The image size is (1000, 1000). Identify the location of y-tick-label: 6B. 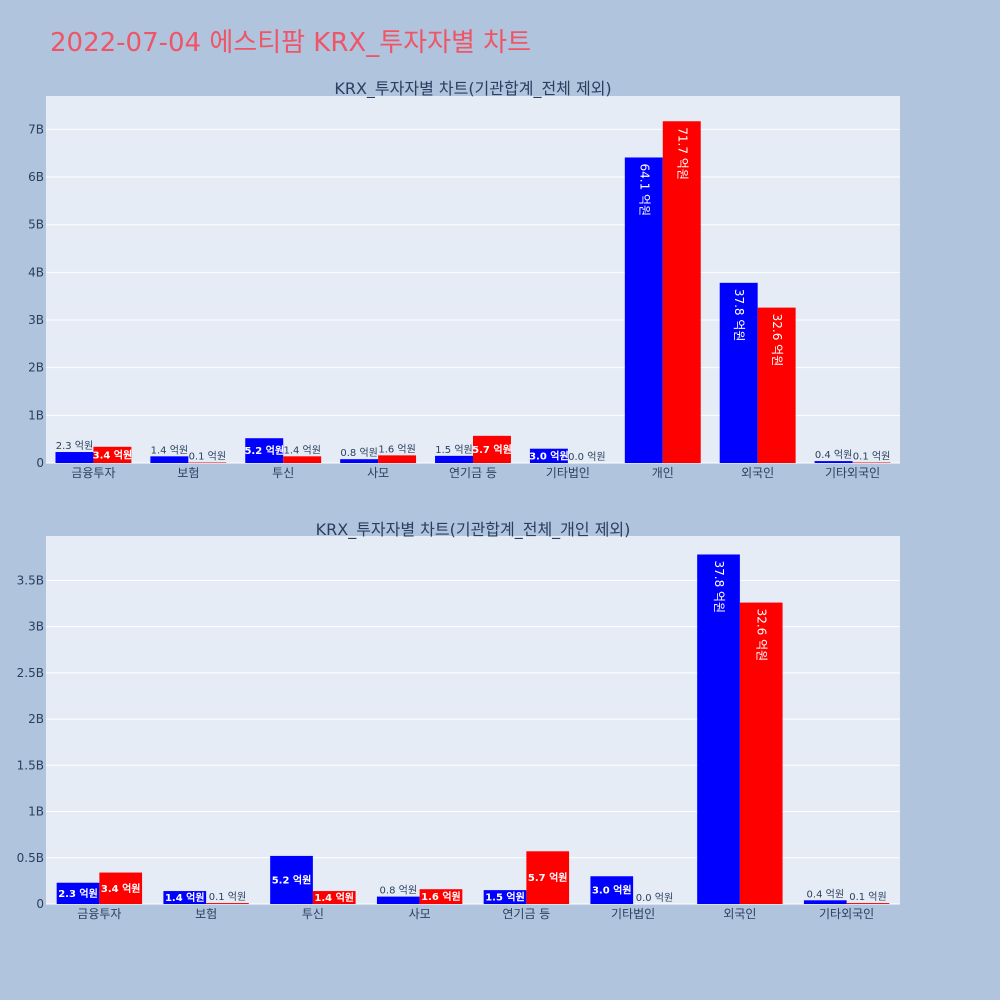
(36, 177).